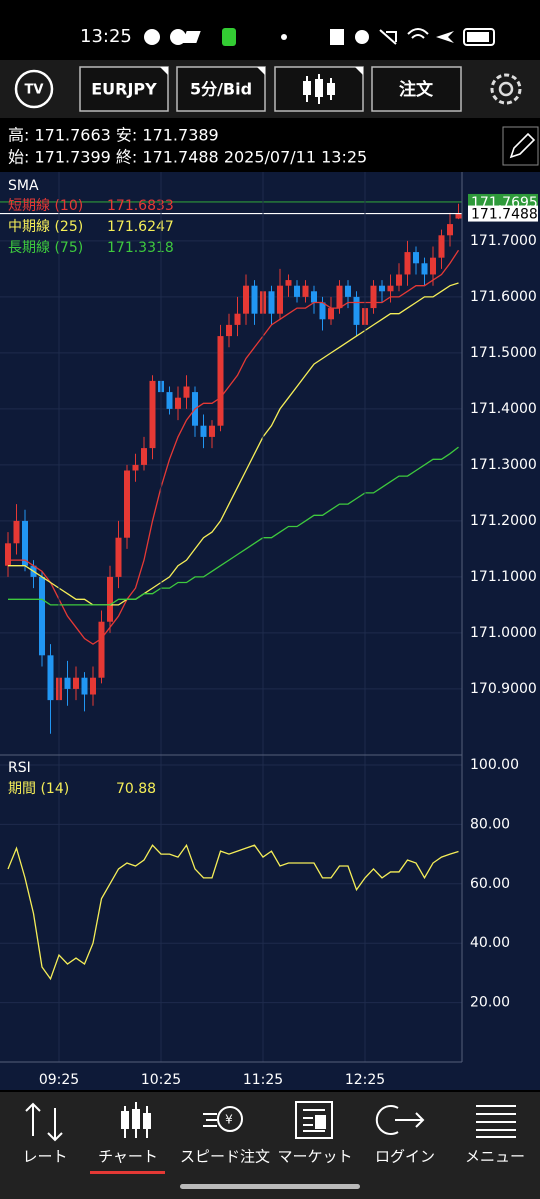 Image resolution: width=540 pixels, height=1199 pixels. What do you see at coordinates (127, 1172) in the screenshot?
I see `nav-active-indicator` at bounding box center [127, 1172].